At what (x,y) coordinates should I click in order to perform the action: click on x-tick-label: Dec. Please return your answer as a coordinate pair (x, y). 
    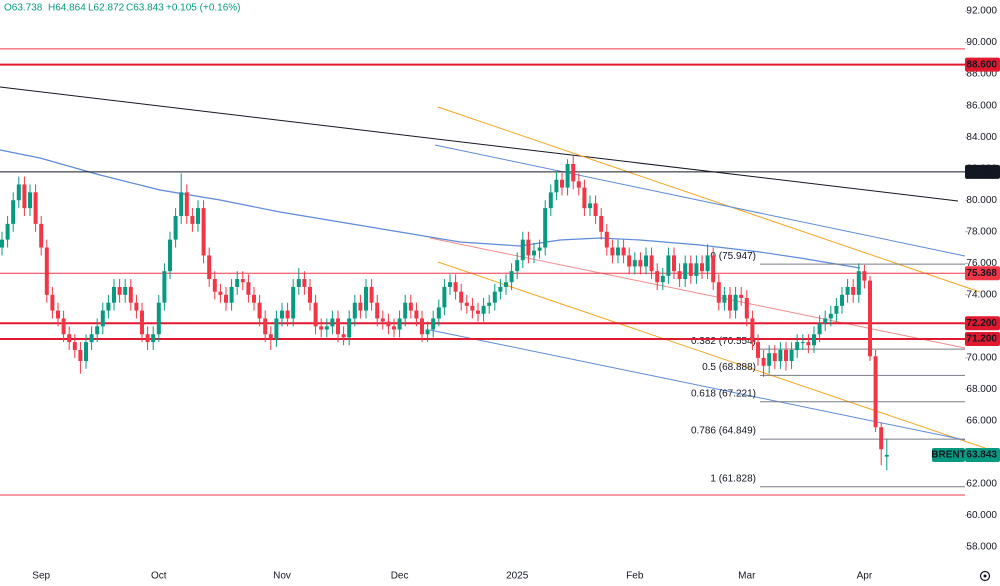
    Looking at the image, I should click on (400, 576).